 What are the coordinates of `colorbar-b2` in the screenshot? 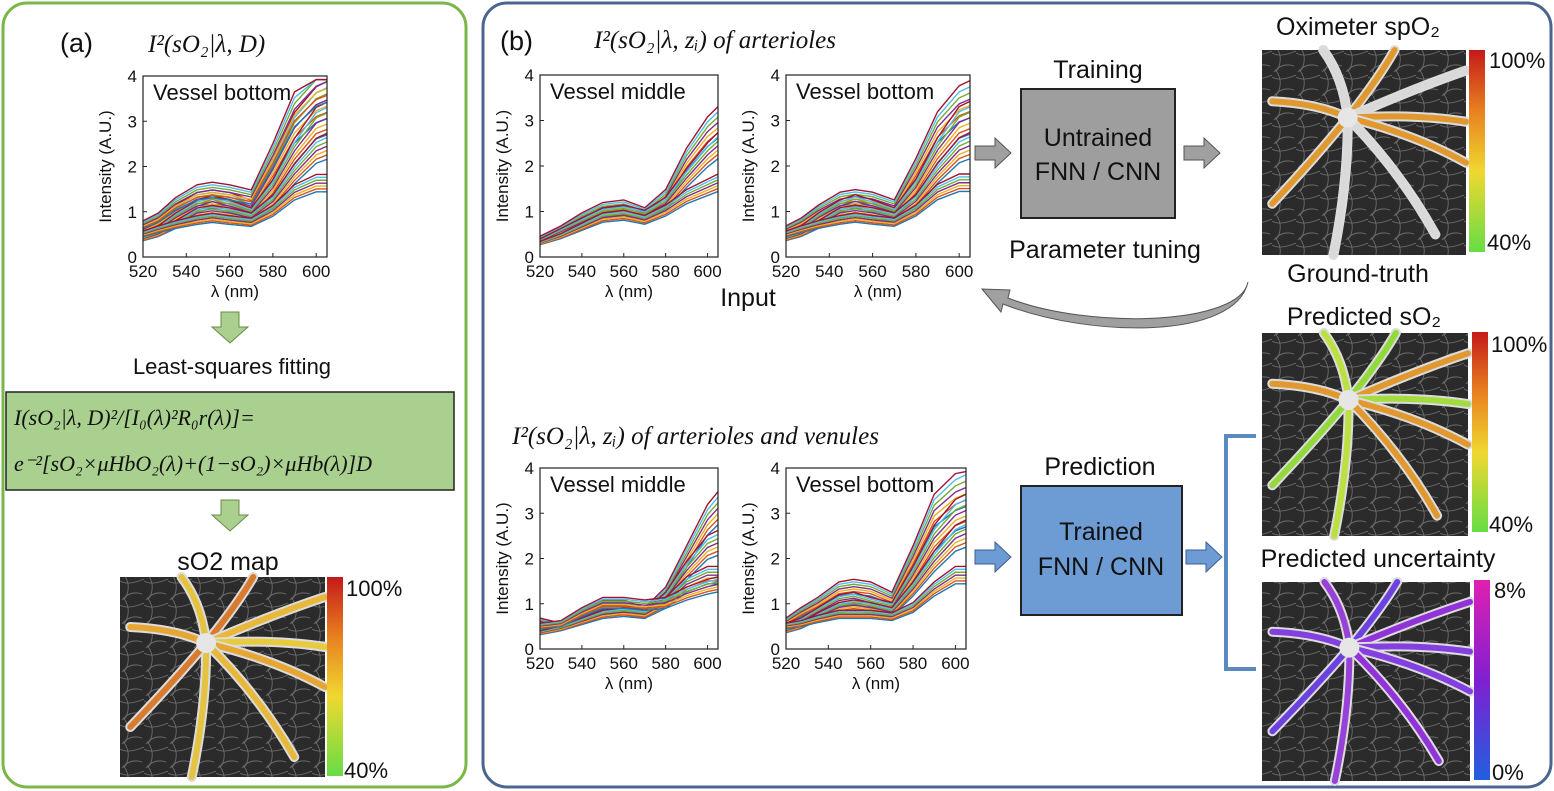 It's located at (1480, 432).